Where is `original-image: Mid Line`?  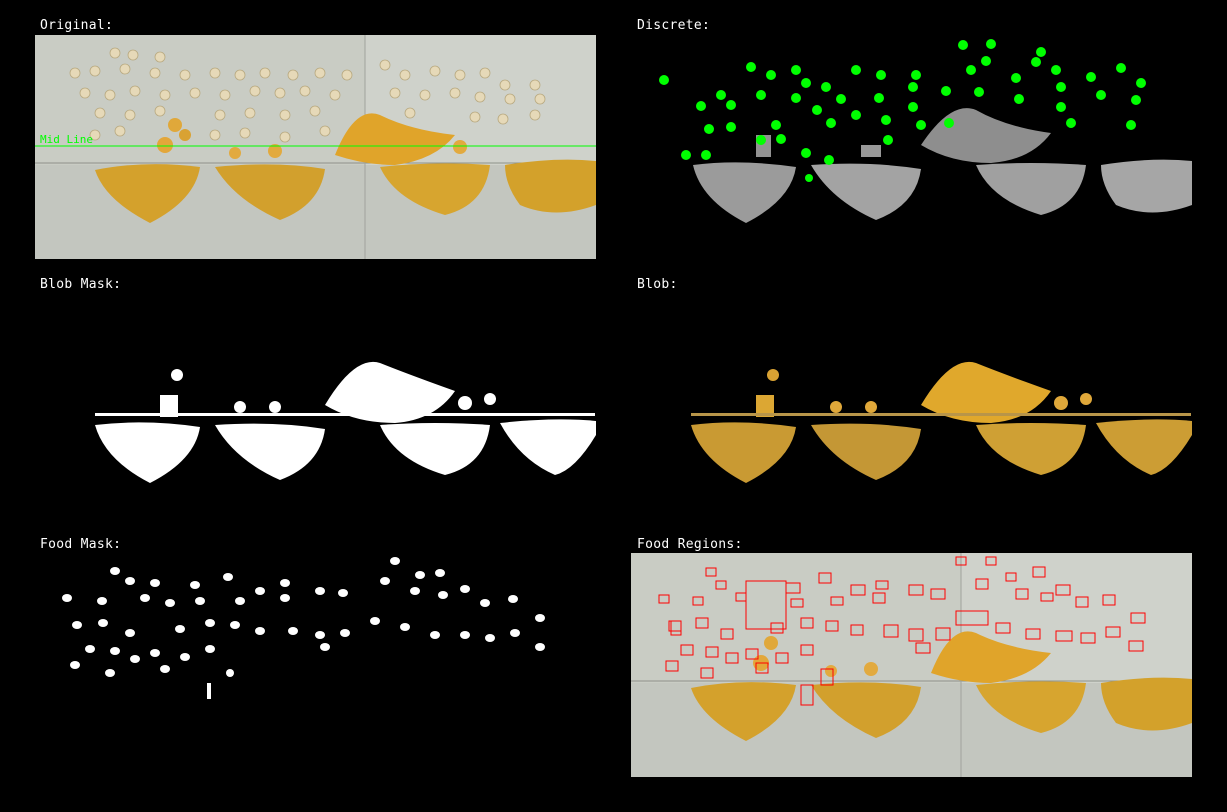
original-image: Mid Line is located at coordinates (315, 147).